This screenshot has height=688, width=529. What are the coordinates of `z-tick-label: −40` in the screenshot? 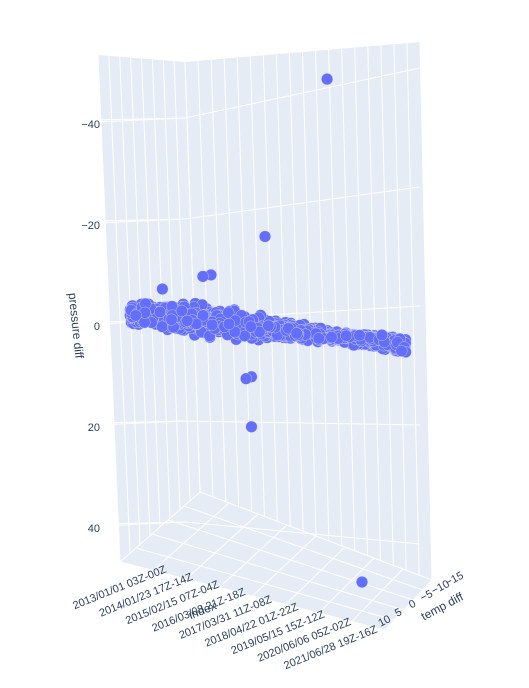 It's located at (90, 125).